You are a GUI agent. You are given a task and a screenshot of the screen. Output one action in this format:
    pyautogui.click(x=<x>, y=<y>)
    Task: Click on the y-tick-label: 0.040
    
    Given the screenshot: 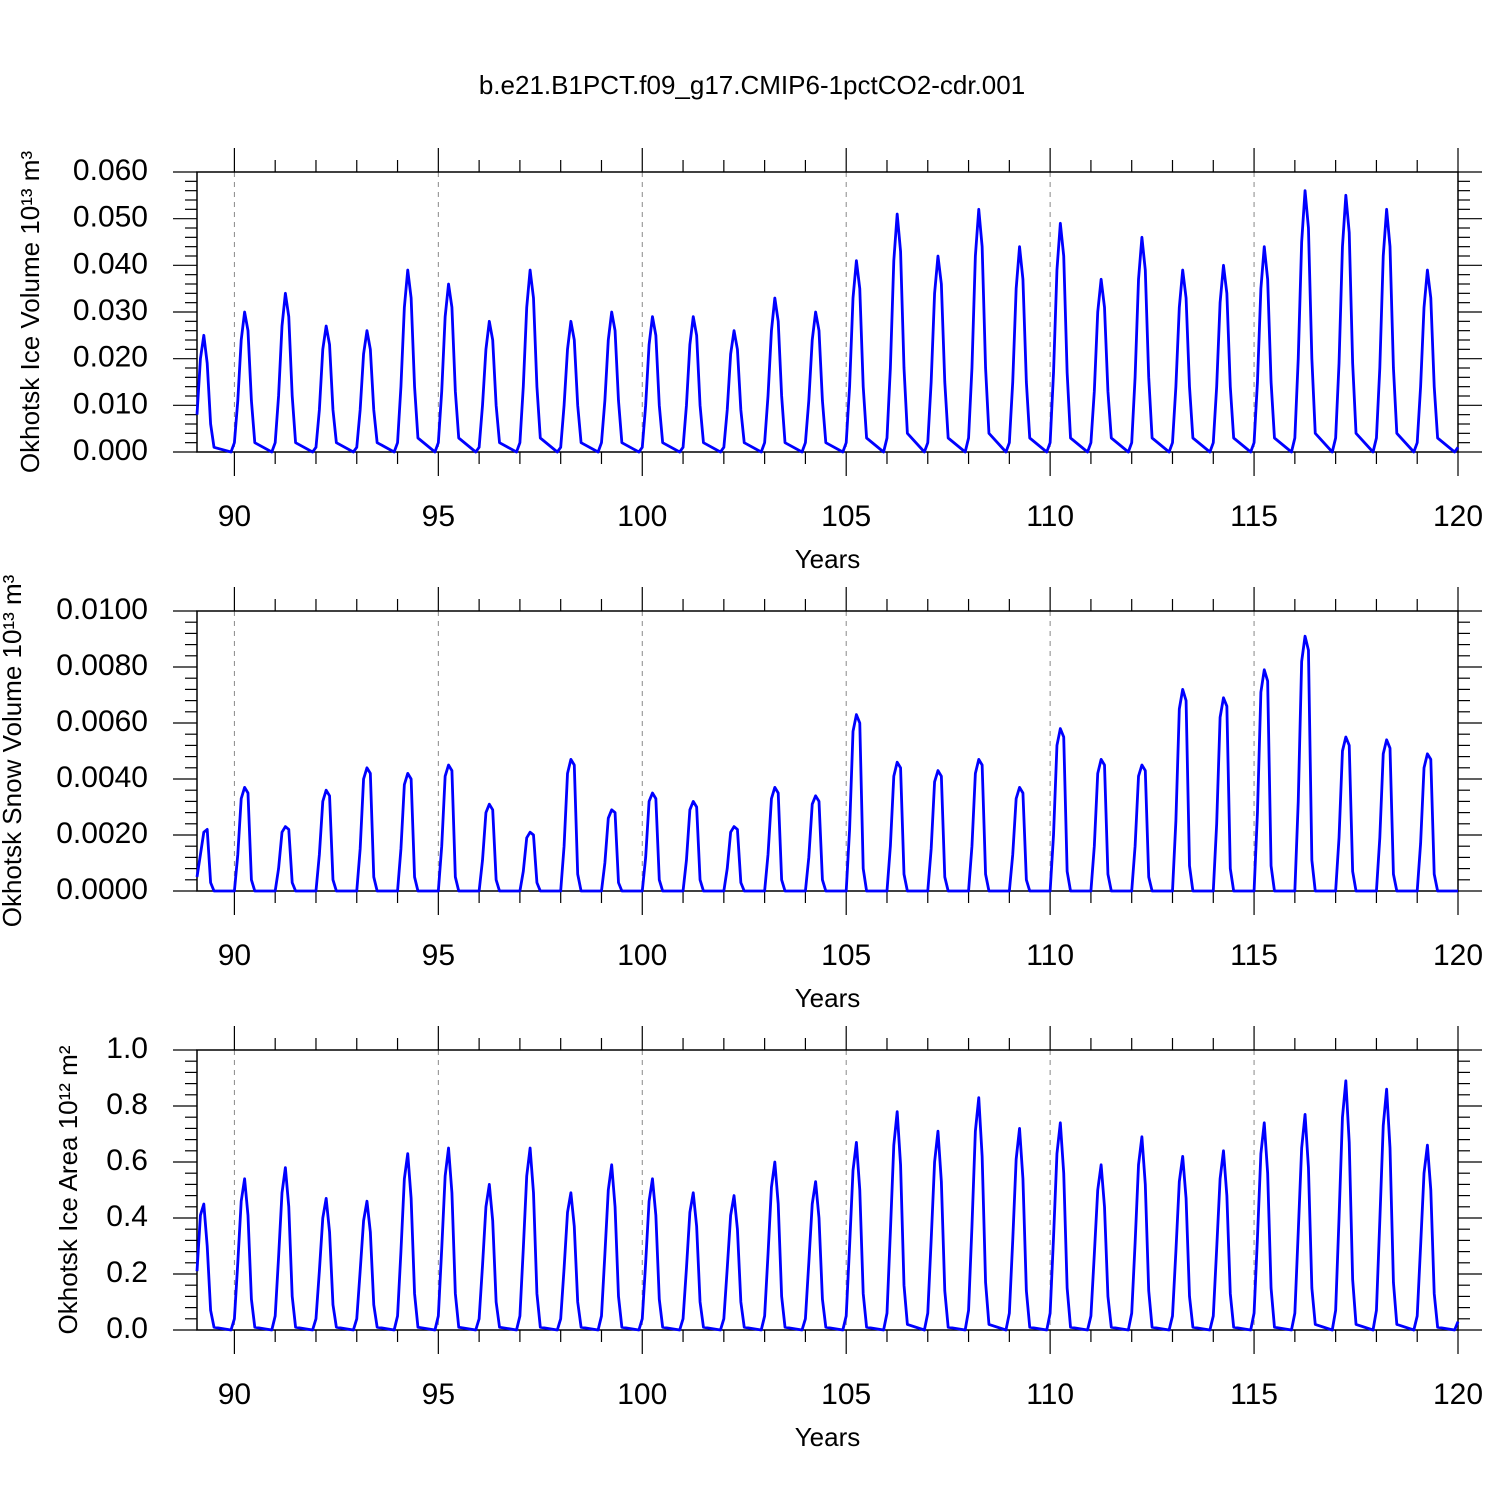 What is the action you would take?
    pyautogui.click(x=110, y=263)
    